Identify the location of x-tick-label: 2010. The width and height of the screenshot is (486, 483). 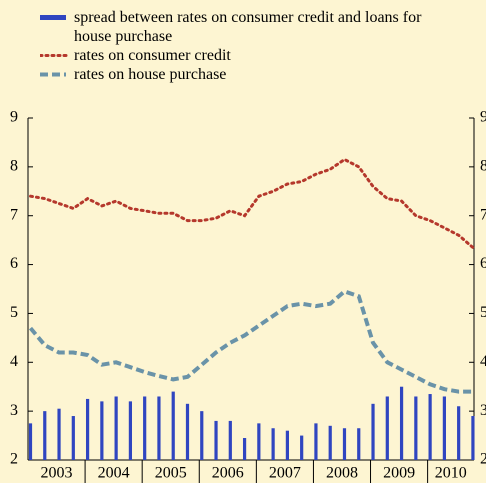
(451, 473).